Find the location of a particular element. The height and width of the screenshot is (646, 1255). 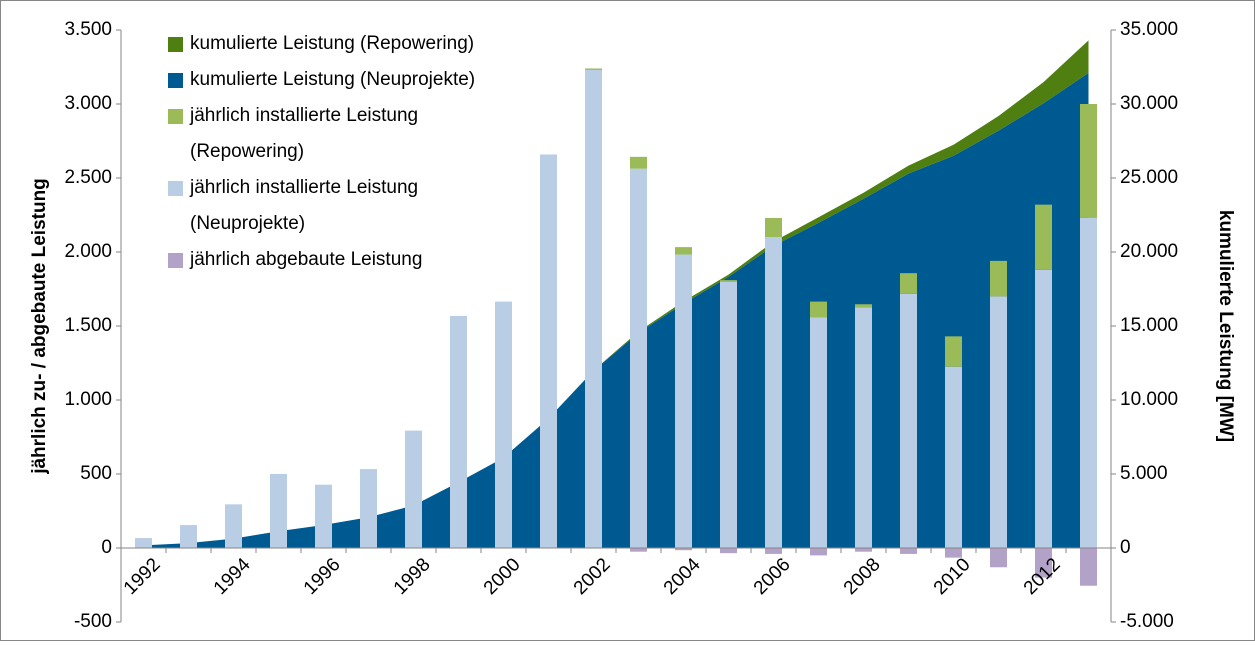

legend-label: jährlich abgebaute Leistung is located at coordinates (306, 259).